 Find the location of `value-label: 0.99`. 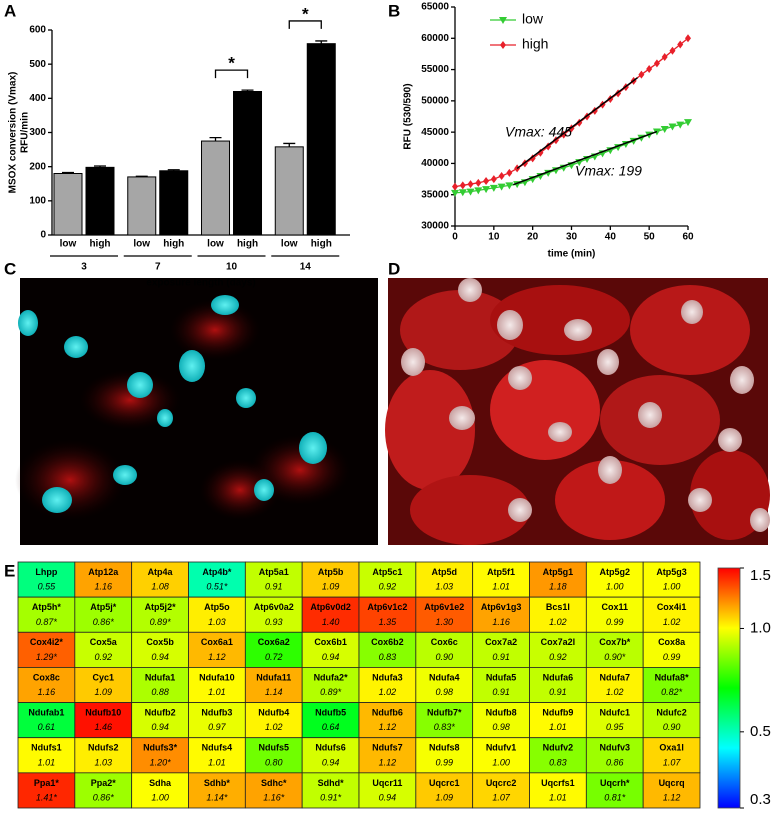

value-label: 0.99 is located at coordinates (444, 762).